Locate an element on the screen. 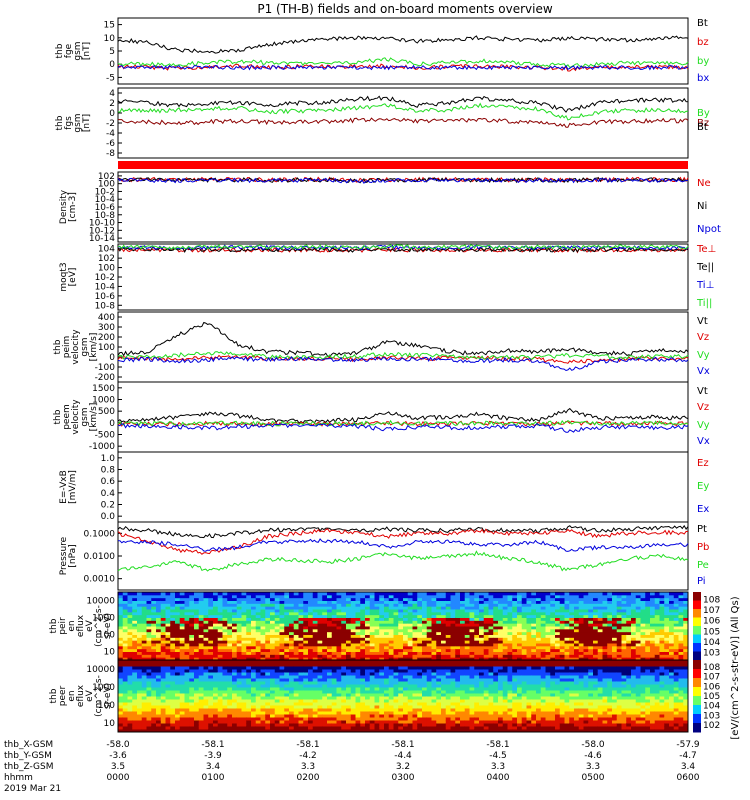  colorbar-segment is located at coordinates (697, 596).